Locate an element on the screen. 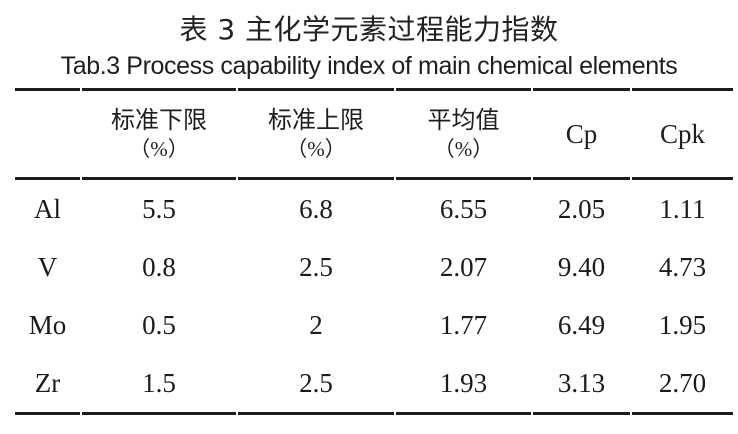 The height and width of the screenshot is (434, 738). header-cell-lower-limit: 标准下限 （%） is located at coordinates (159, 134).